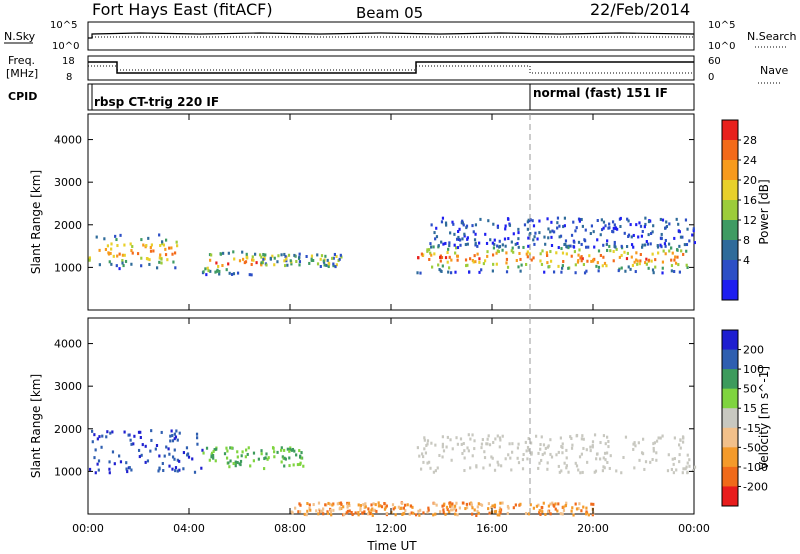 The width and height of the screenshot is (800, 554). What do you see at coordinates (391, 67) in the screenshot?
I see `freq-line` at bounding box center [391, 67].